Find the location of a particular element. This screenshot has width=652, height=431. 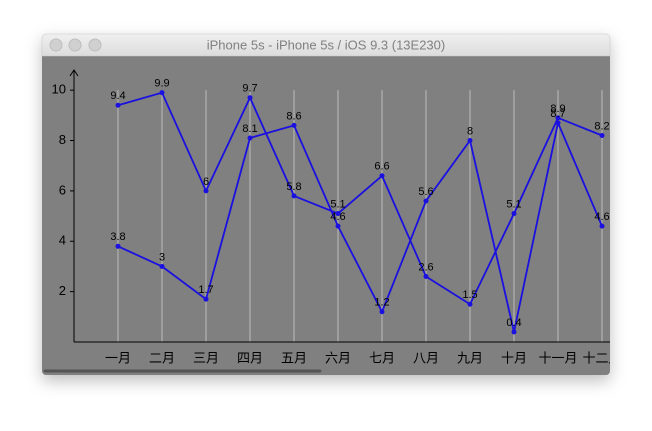

x-tick-label: 八月 is located at coordinates (426, 357).